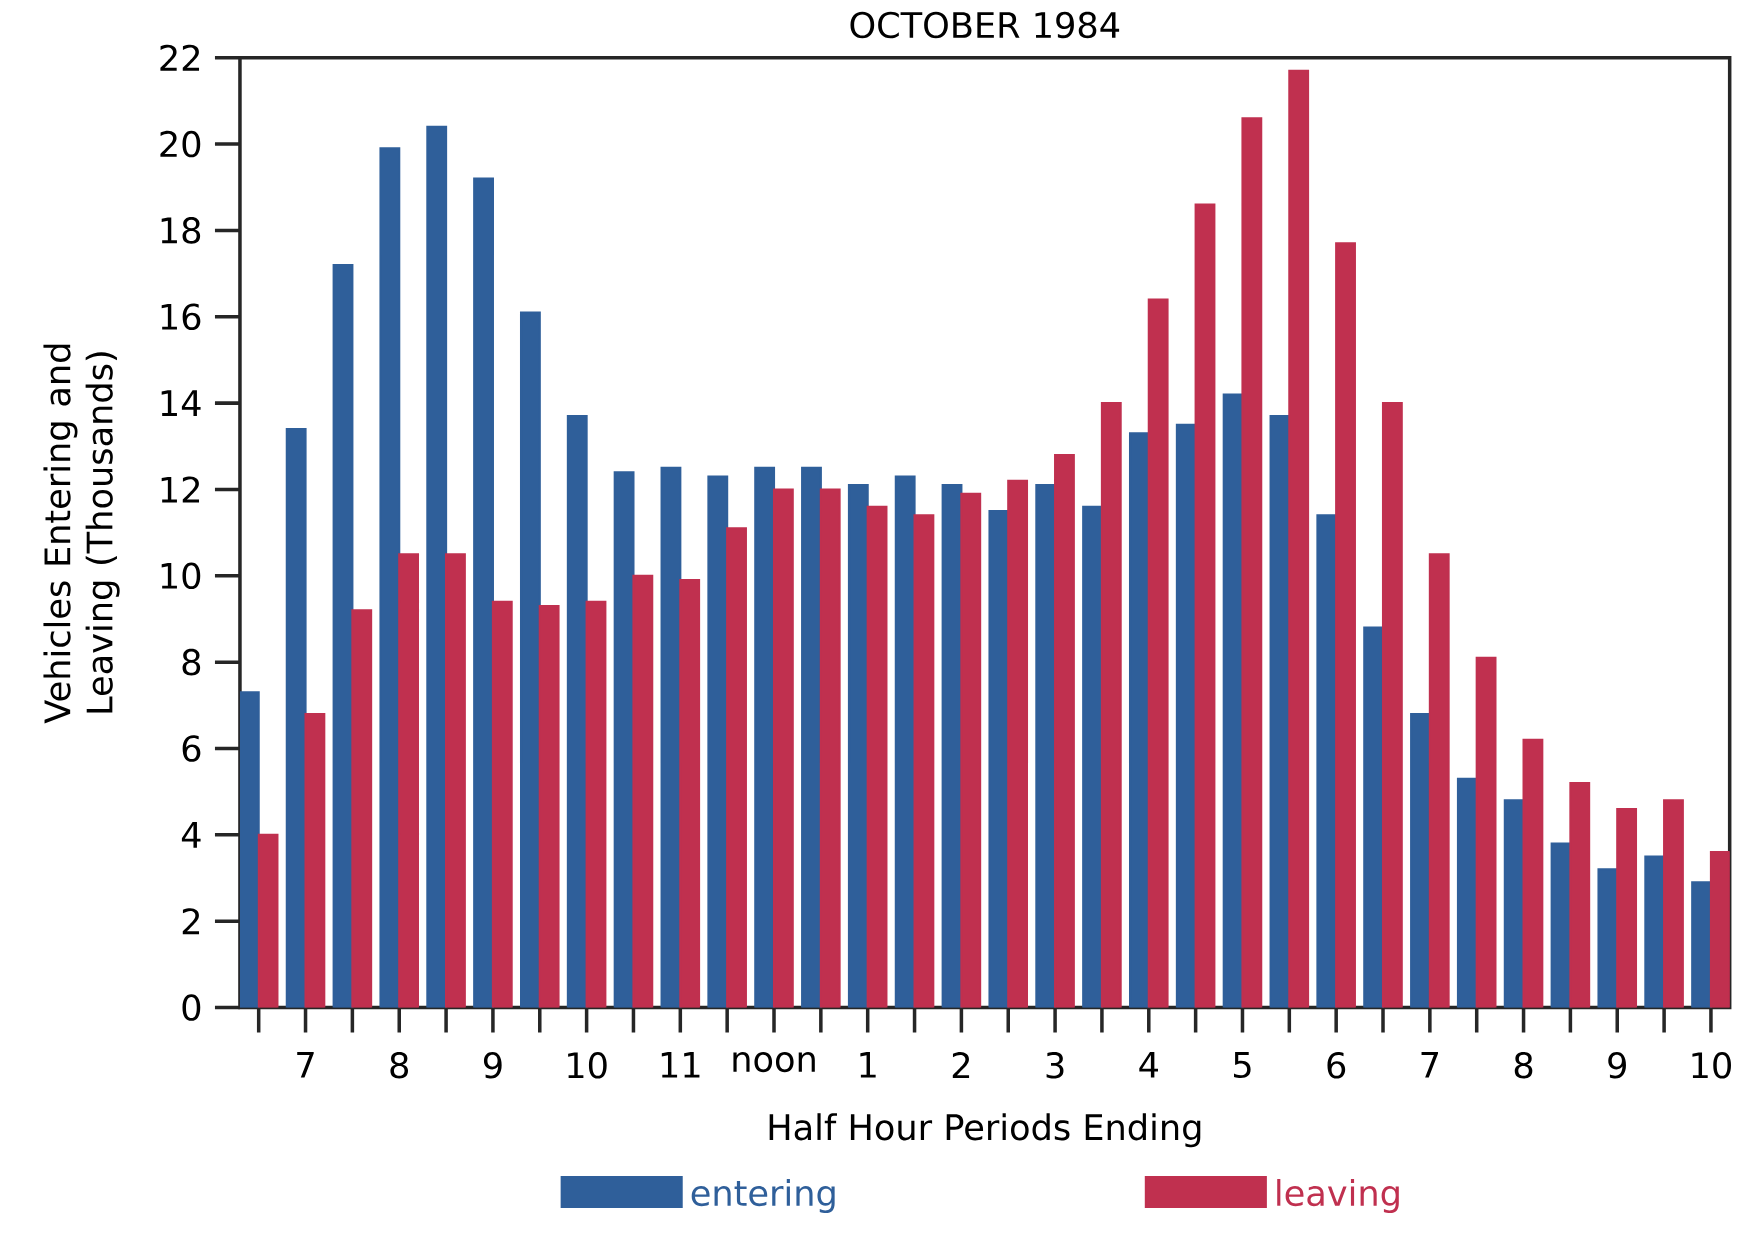 The width and height of the screenshot is (1745, 1238). I want to click on y-tick-label: 2, so click(191, 921).